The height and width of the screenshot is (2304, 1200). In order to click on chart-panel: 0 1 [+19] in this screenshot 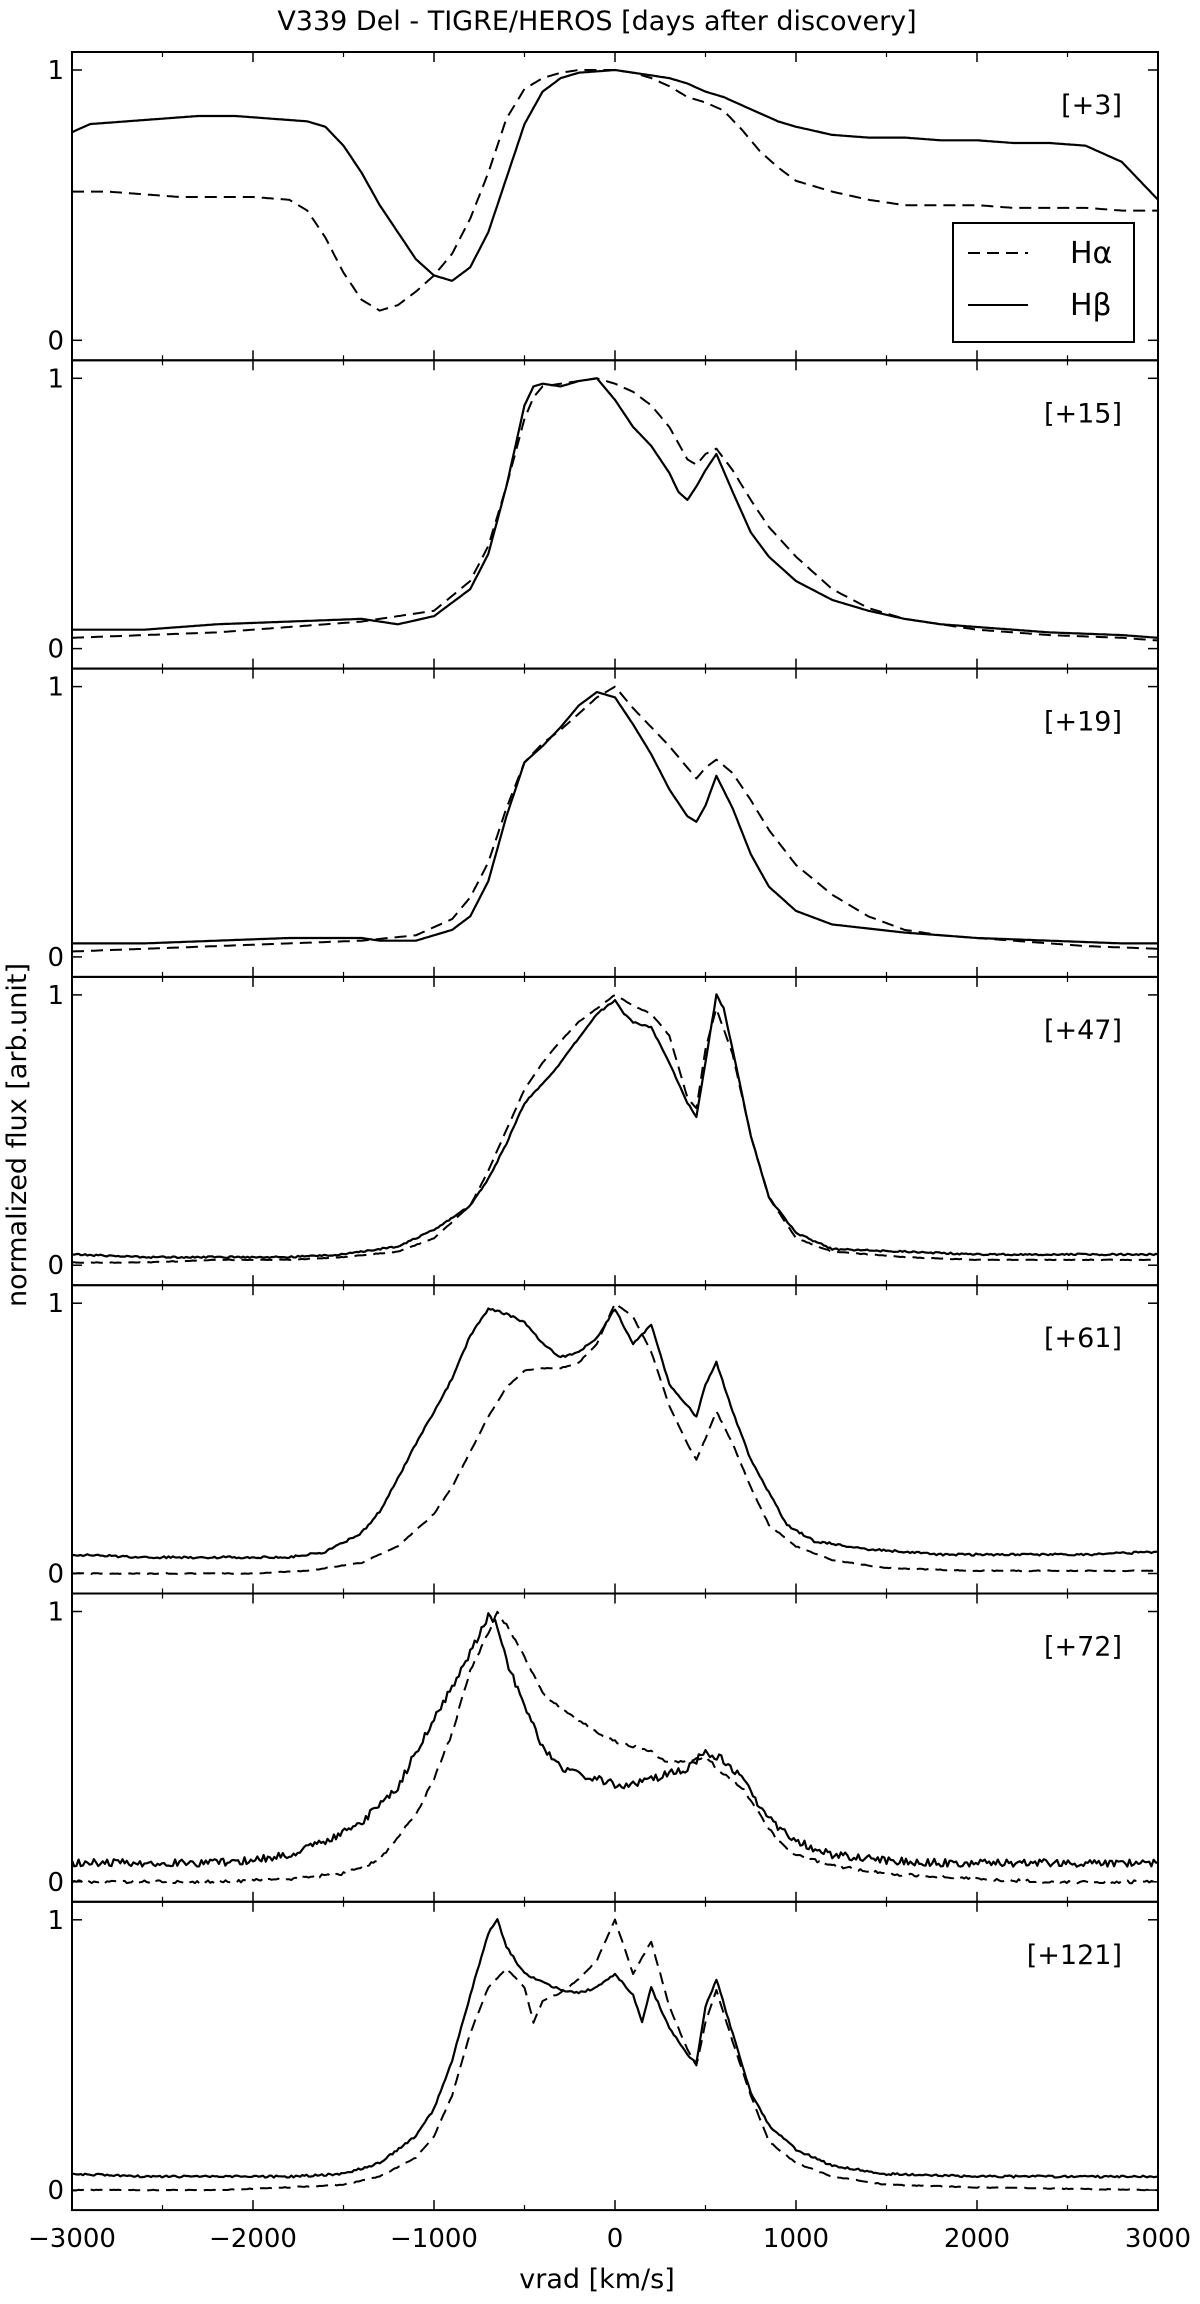, I will do `click(603, 822)`.